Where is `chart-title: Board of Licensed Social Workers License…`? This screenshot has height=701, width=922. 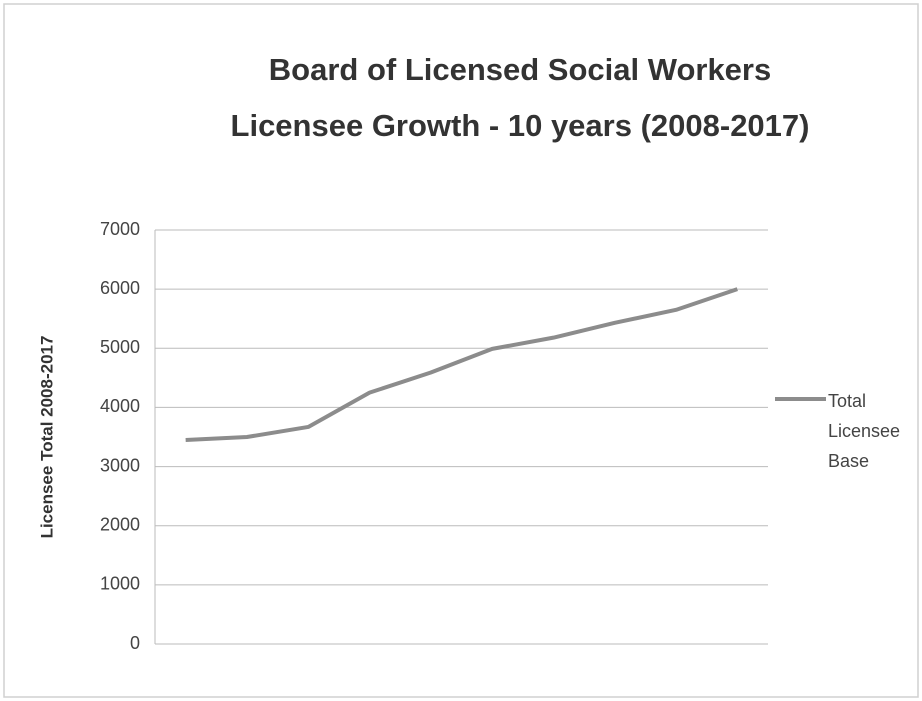
chart-title: Board of Licensed Social Workers License… is located at coordinates (520, 97).